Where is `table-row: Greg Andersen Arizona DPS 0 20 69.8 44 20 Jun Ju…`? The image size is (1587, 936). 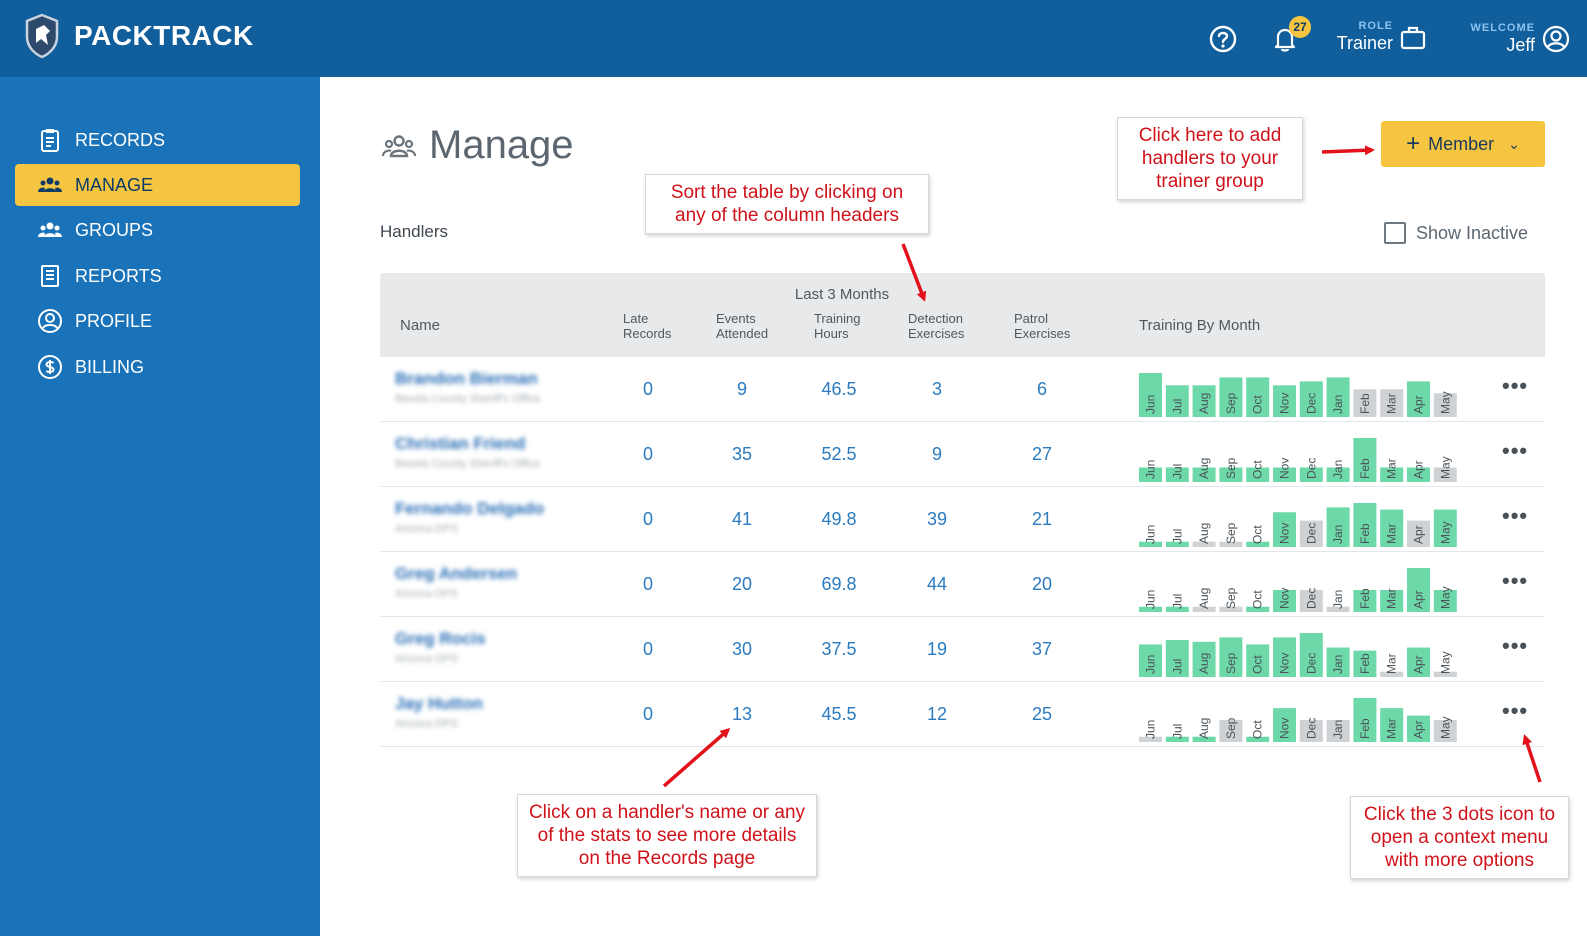 table-row: Greg Andersen Arizona DPS 0 20 69.8 44 20 Jun Ju… is located at coordinates (962, 584).